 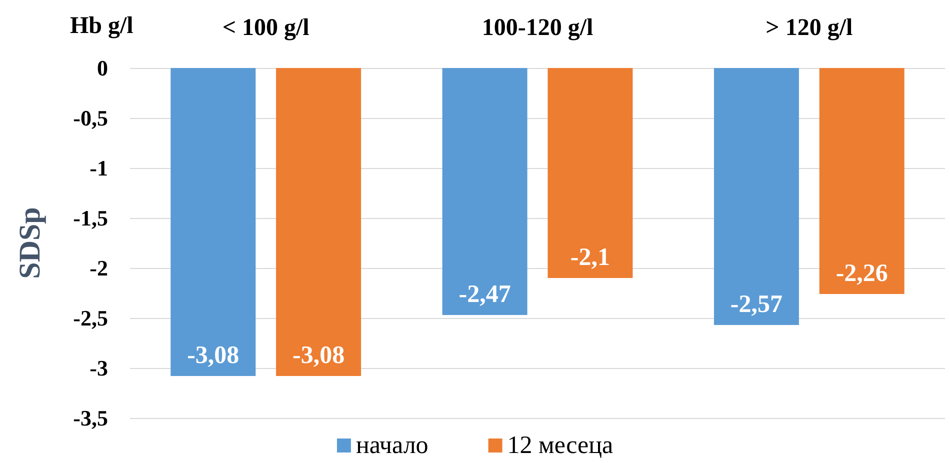 I want to click on y-tick-label: 0, so click(x=102, y=68).